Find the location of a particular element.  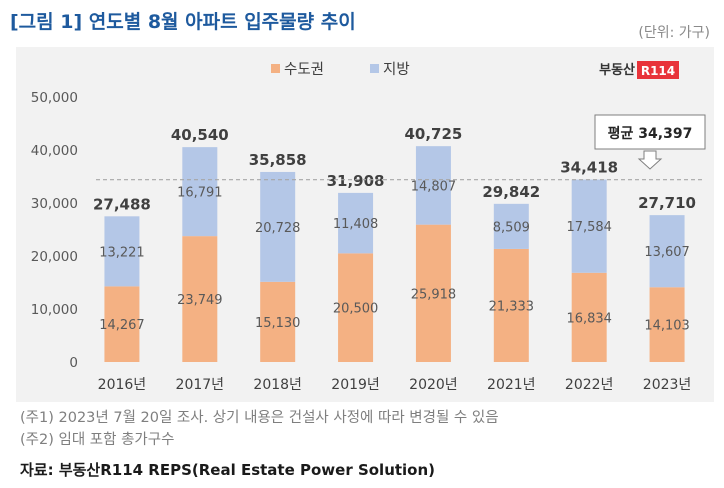

x-tick-label: 2023년 is located at coordinates (667, 385).